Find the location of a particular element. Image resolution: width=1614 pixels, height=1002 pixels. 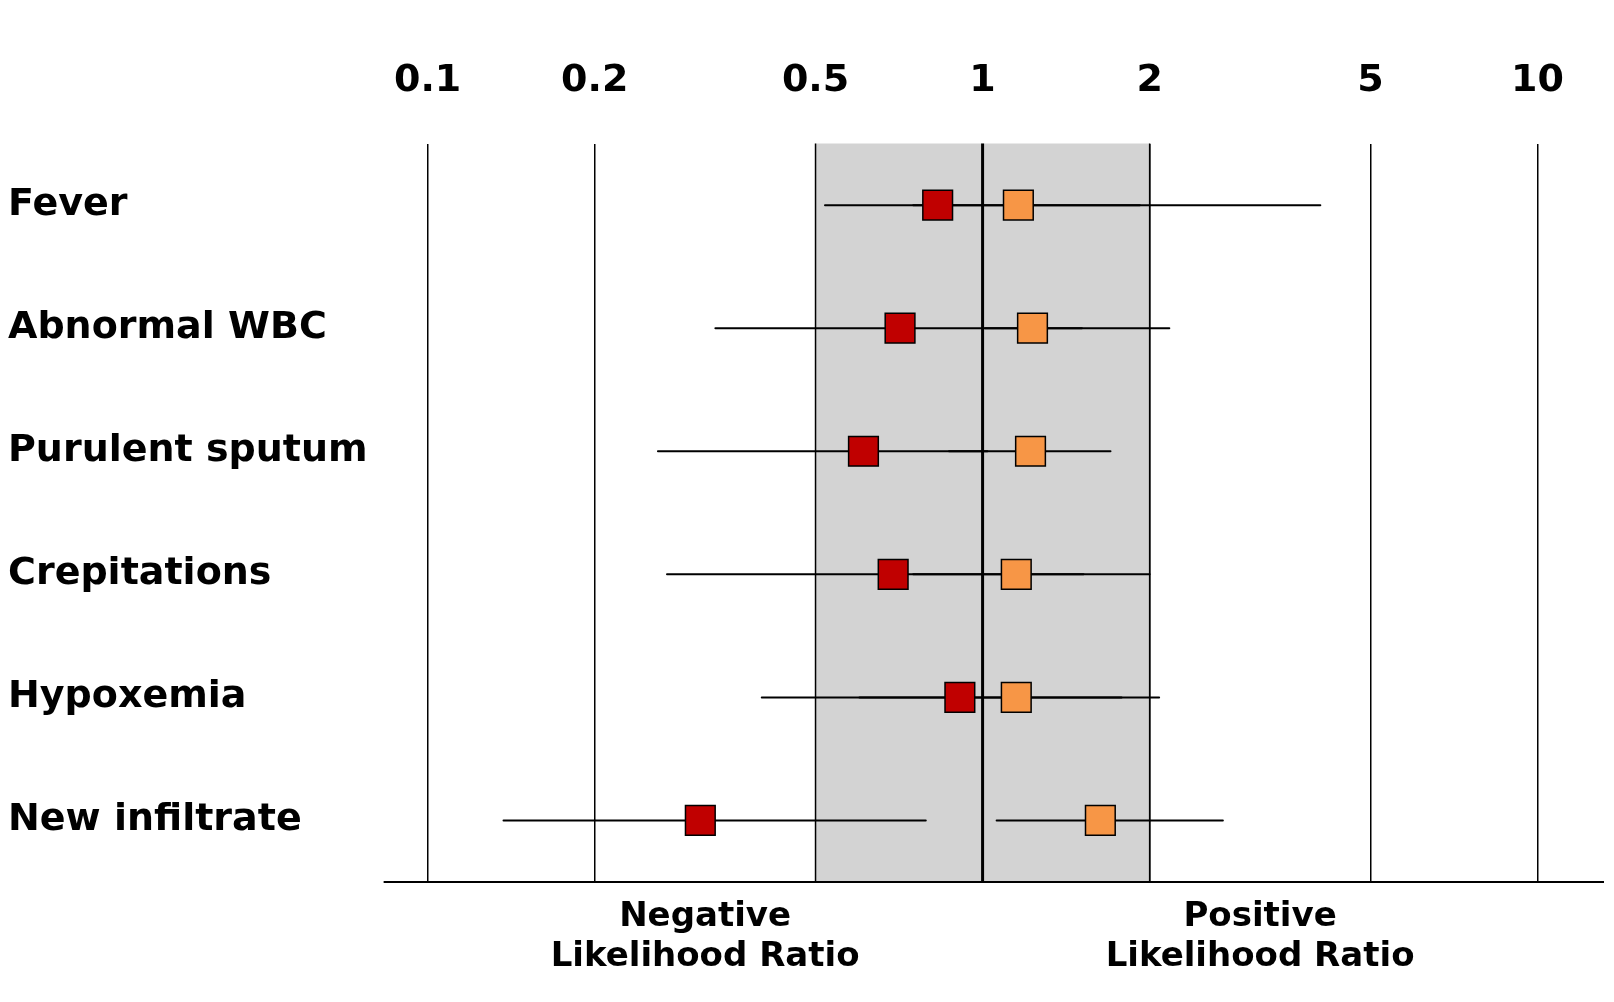

x-tick-label: 0.5 is located at coordinates (815, 77).